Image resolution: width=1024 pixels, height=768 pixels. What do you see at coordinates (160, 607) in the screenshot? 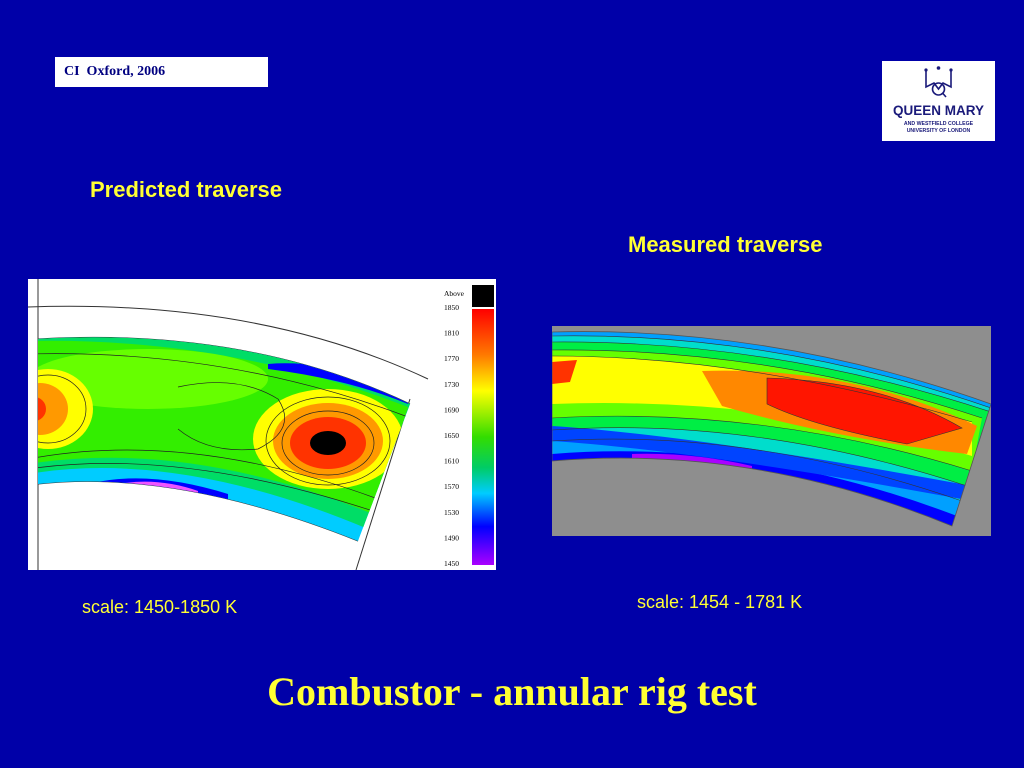
I see `predicted-scale-caption: scale: 1450-1850 K` at bounding box center [160, 607].